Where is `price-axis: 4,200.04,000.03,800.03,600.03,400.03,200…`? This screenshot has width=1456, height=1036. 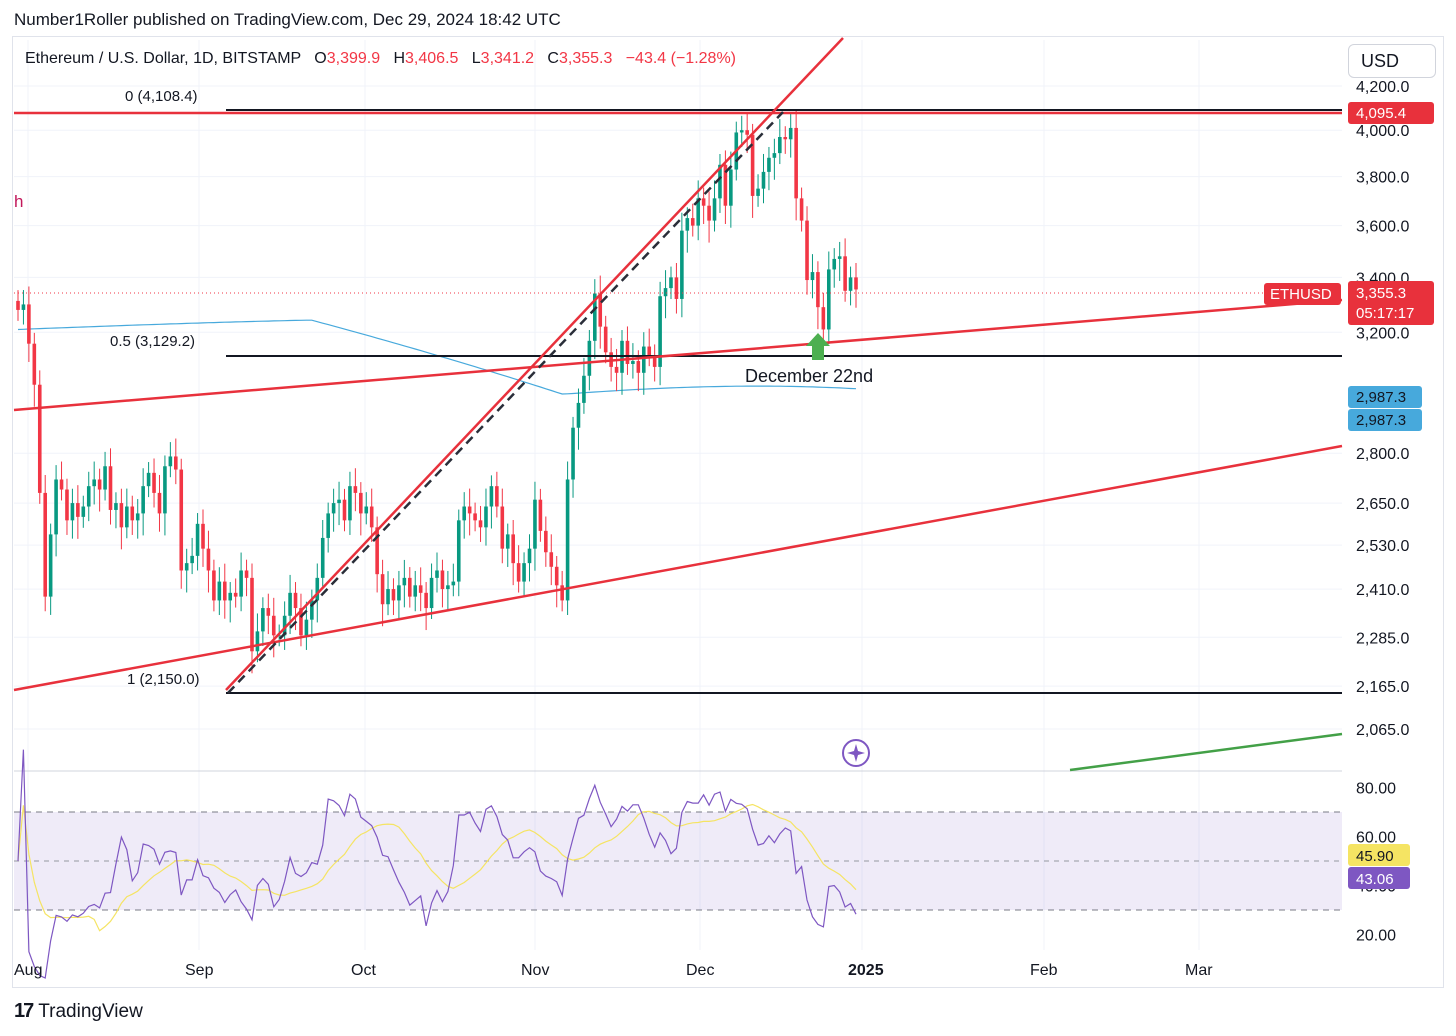
price-axis: 4,200.04,000.03,800.03,600.03,400.03,200… is located at coordinates (1382, 409).